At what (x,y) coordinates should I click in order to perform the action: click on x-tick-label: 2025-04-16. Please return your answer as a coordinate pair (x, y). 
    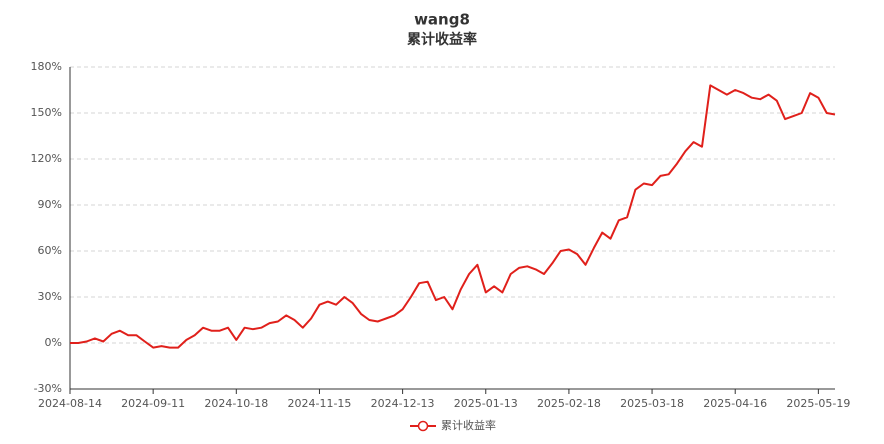
    Looking at the image, I should click on (735, 403).